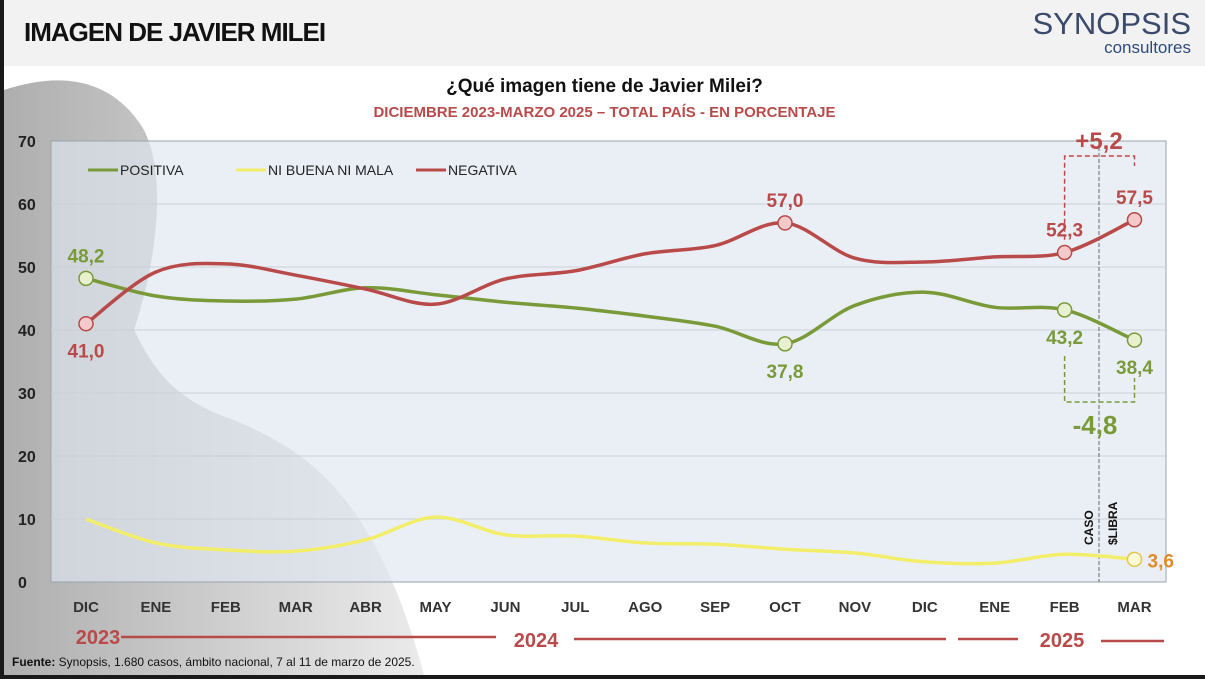 This screenshot has height=679, width=1205. I want to click on legend-label: NI BUENA NI MALA, so click(331, 170).